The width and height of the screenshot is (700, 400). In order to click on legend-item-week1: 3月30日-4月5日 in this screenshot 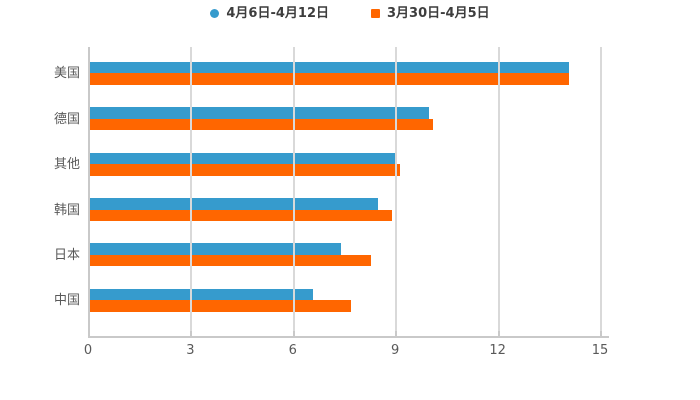, I will do `click(430, 13)`.